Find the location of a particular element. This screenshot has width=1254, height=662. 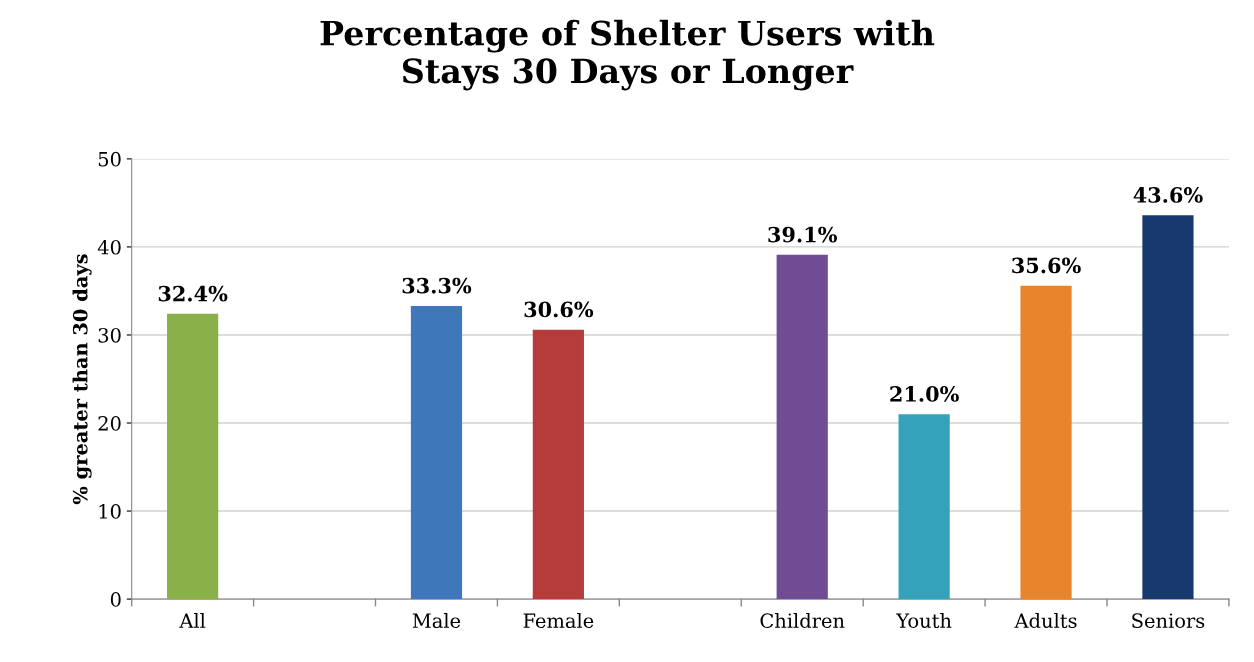

data-label: 32.4% is located at coordinates (193, 293).